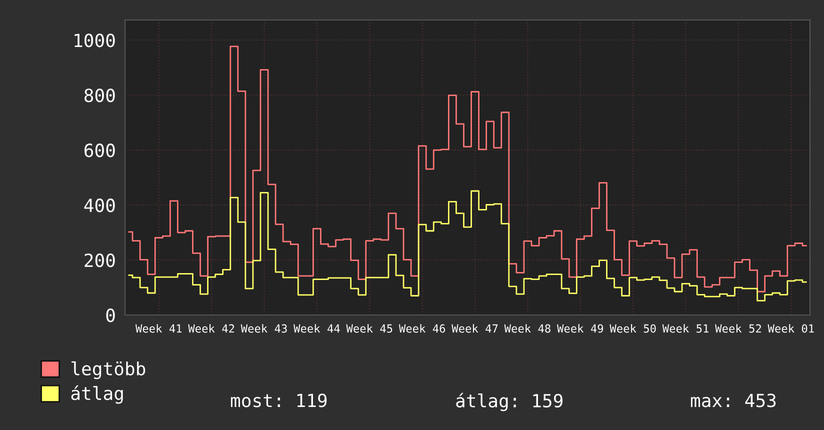 The width and height of the screenshot is (824, 430). I want to click on legend-label: legtöbb, so click(109, 370).